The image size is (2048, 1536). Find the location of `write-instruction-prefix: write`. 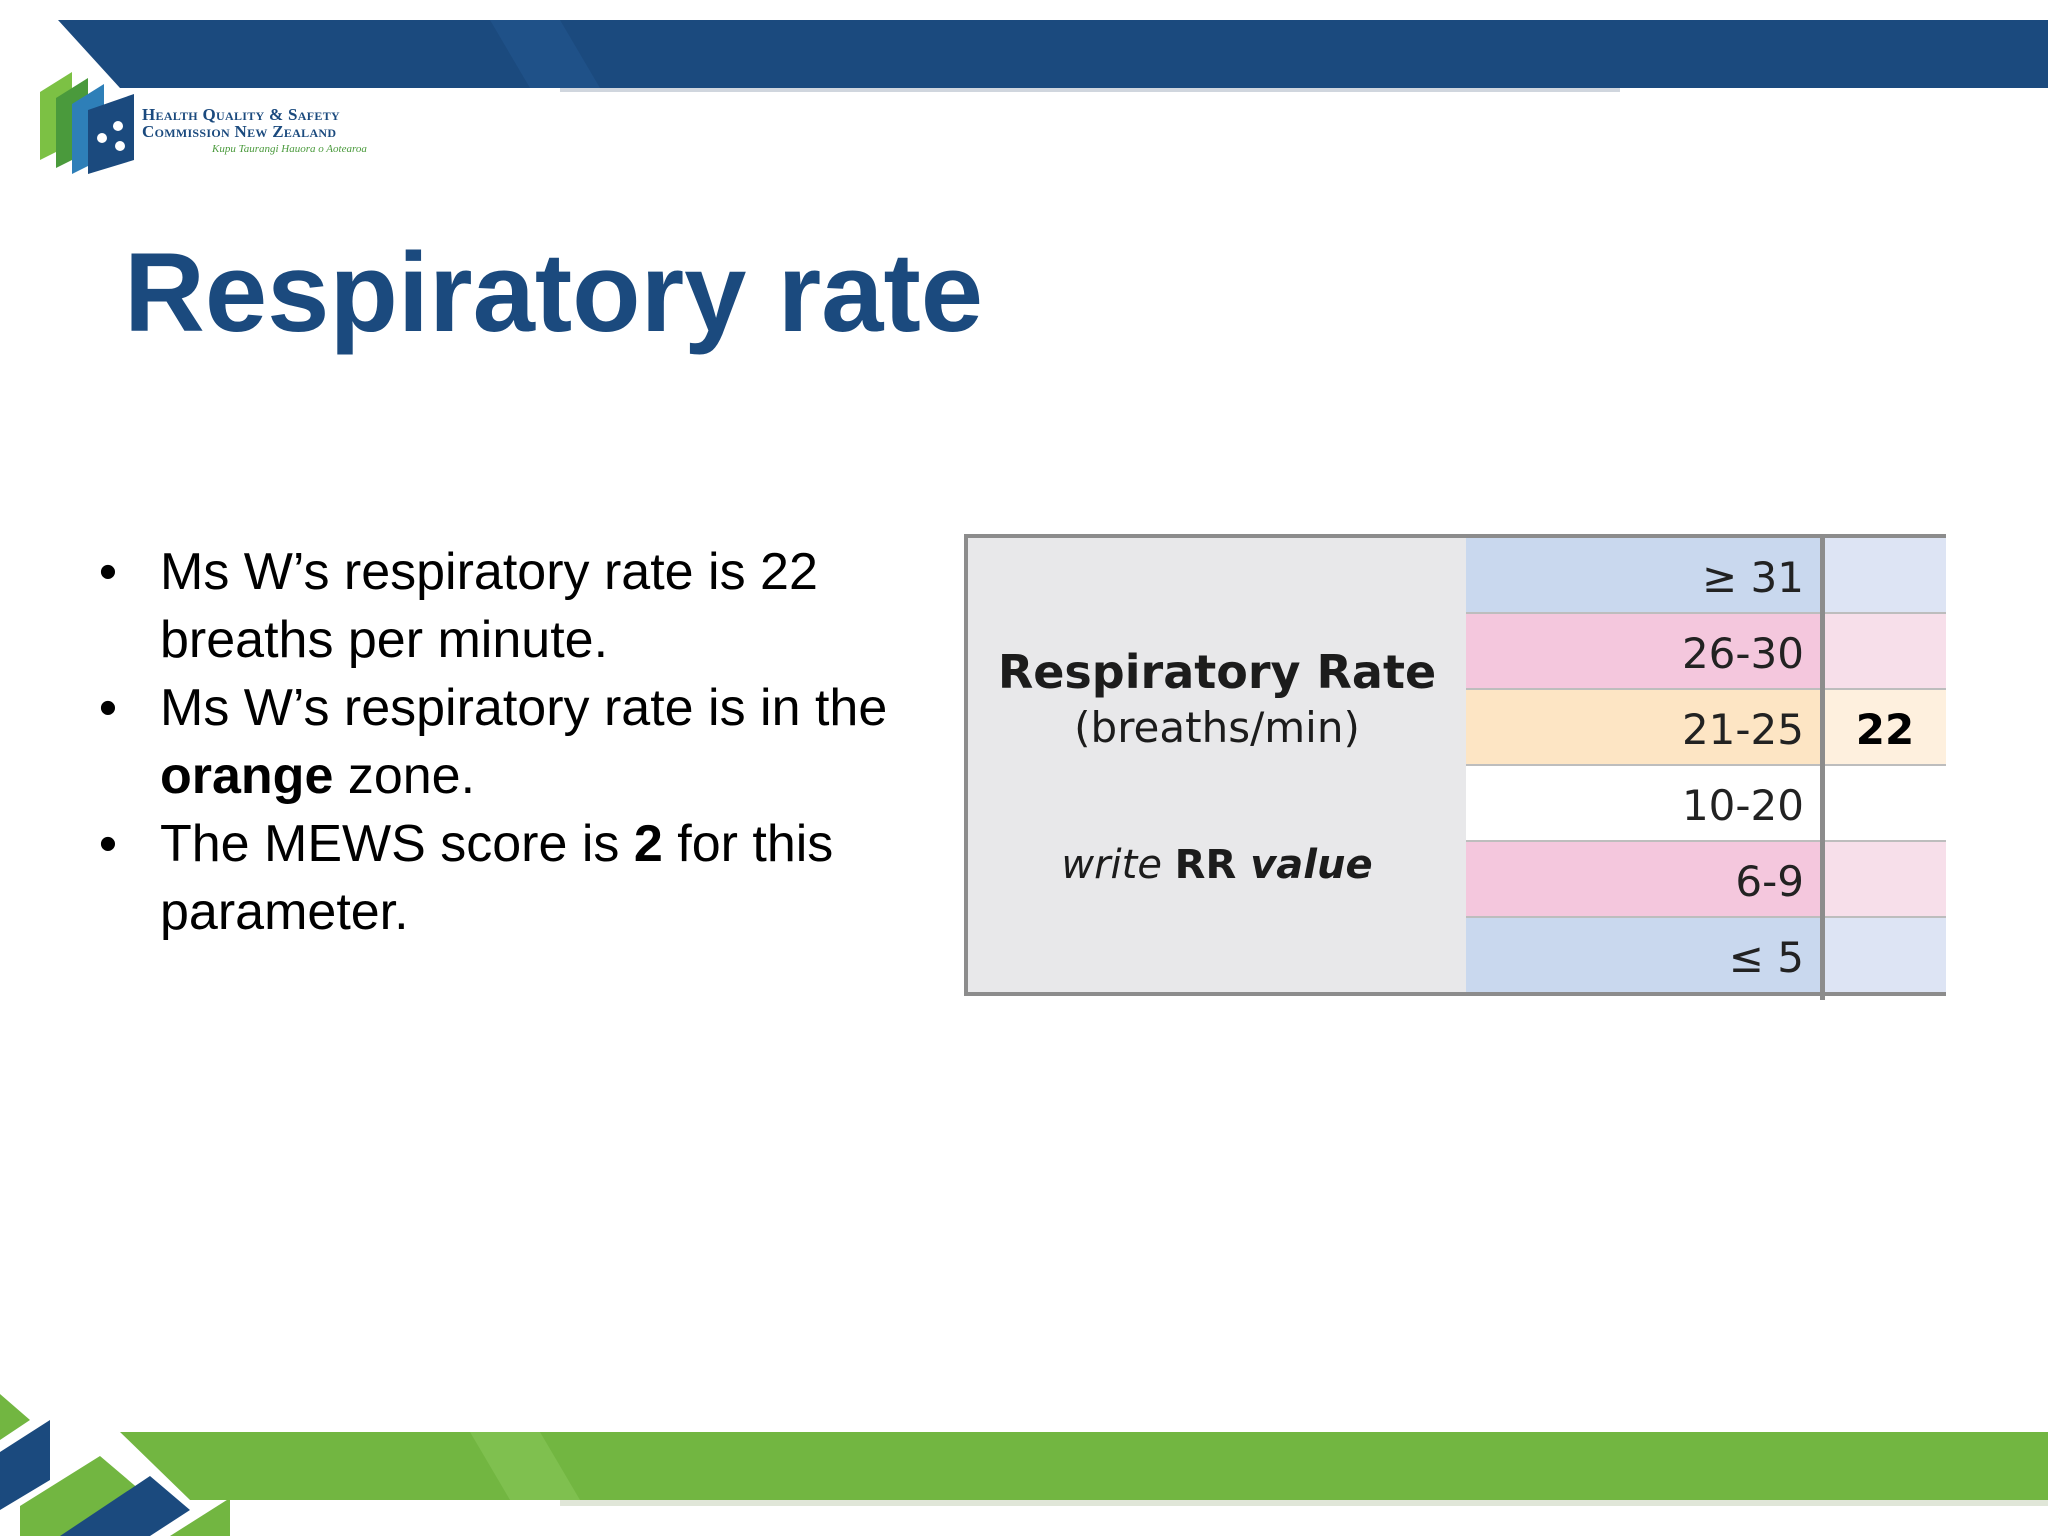

write-instruction-prefix: write is located at coordinates (1118, 865).